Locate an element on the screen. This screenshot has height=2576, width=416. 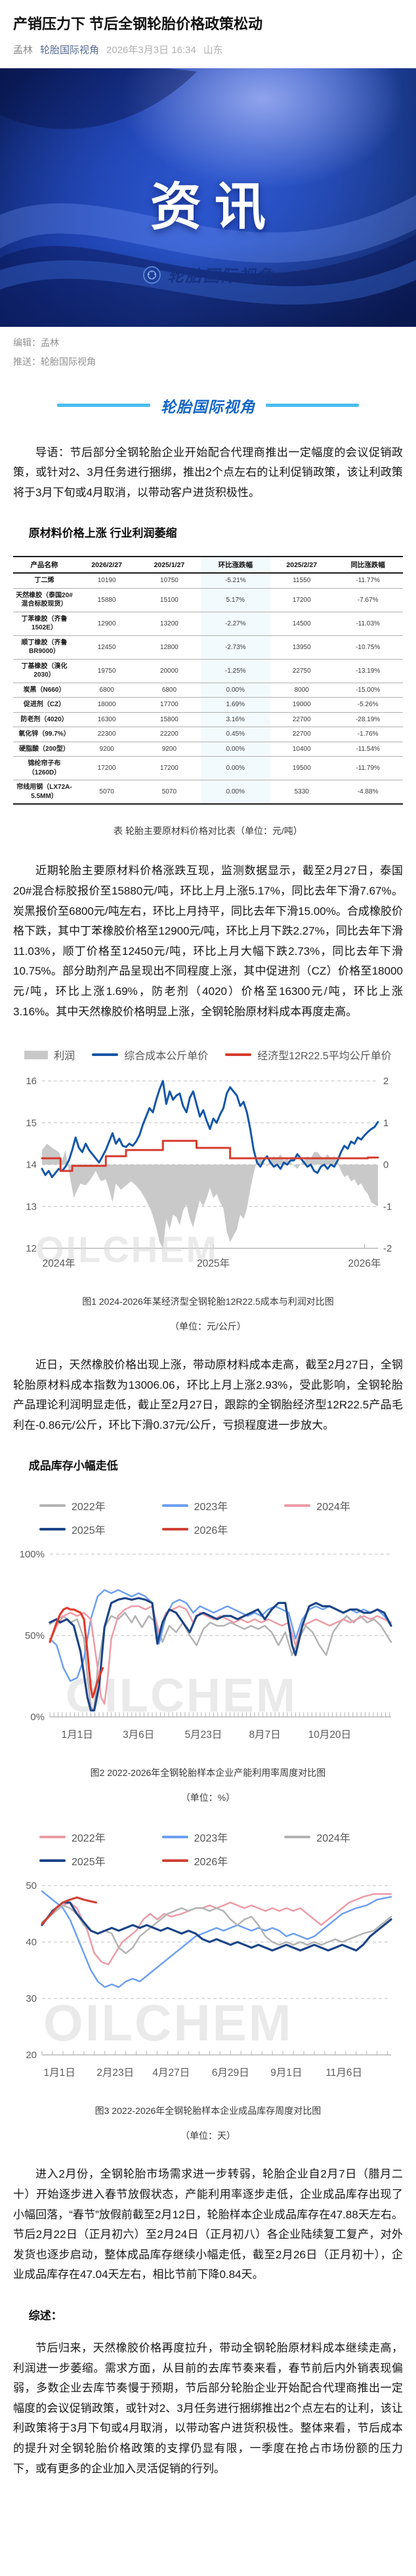
byline: 孟林 轮胎国际视角 2026年3月3日 16:34 山东 is located at coordinates (208, 49).